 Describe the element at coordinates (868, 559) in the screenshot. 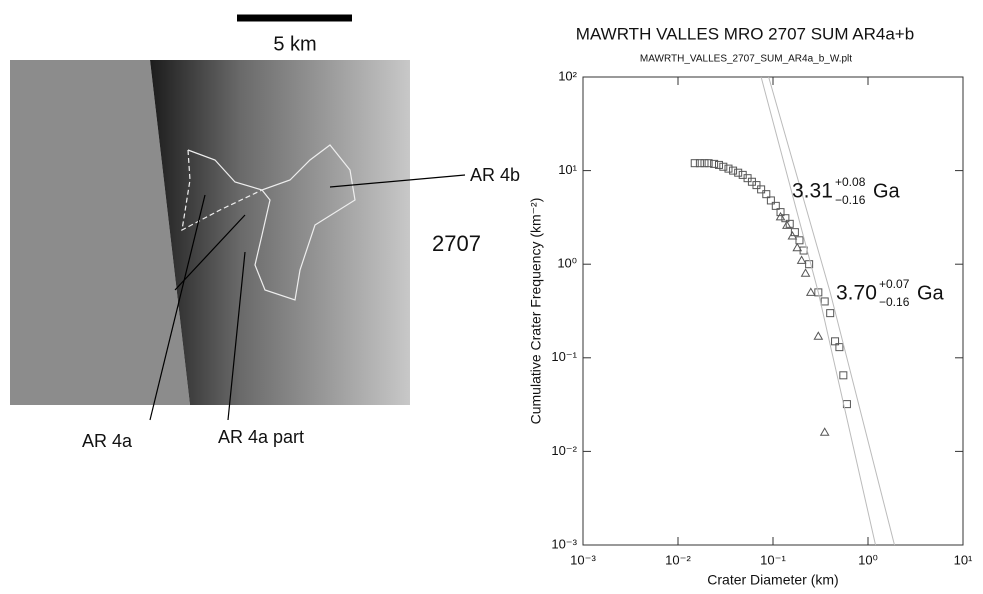

I see `x-tick-label: 10⁰` at that location.